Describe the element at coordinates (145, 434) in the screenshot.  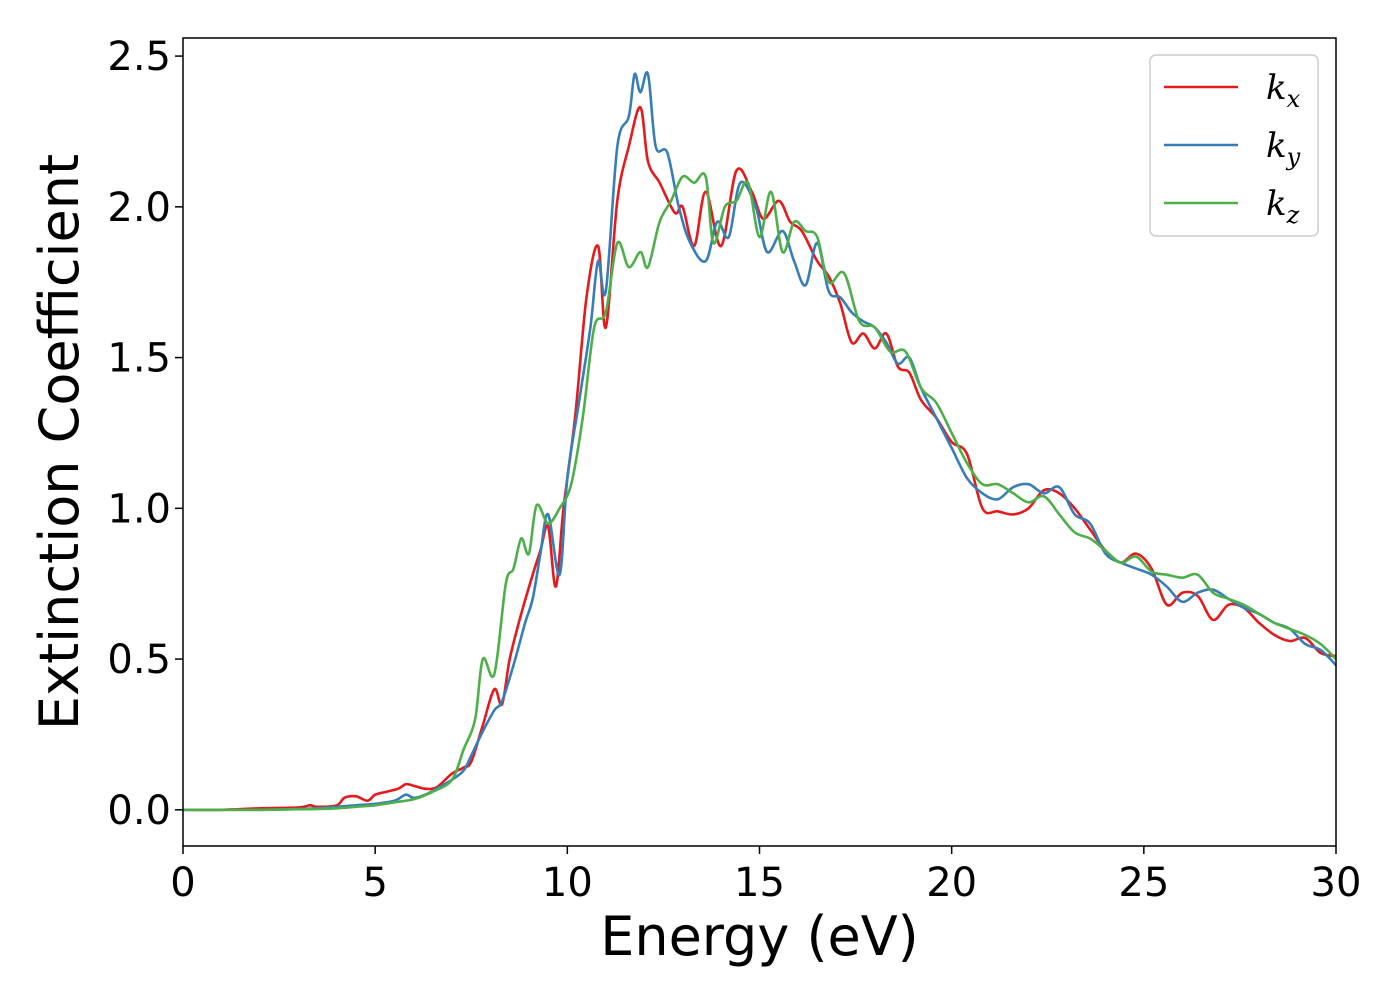
I see `y-axis-ticks: 0.0 0.5 1.0 1.5 2.0 2.5` at that location.